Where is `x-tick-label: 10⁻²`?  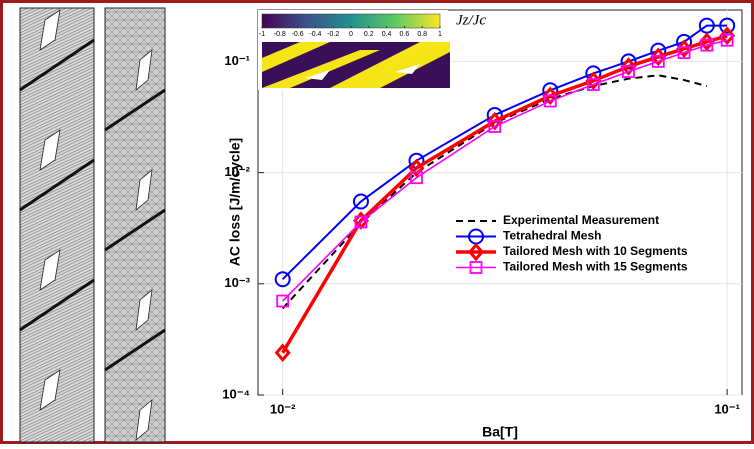
x-tick-label: 10⁻² is located at coordinates (283, 408).